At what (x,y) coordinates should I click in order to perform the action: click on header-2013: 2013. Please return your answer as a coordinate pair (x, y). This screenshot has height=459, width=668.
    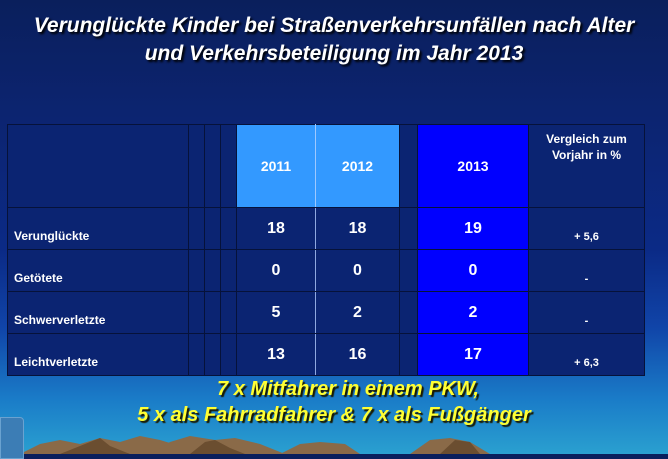
    Looking at the image, I should click on (473, 166).